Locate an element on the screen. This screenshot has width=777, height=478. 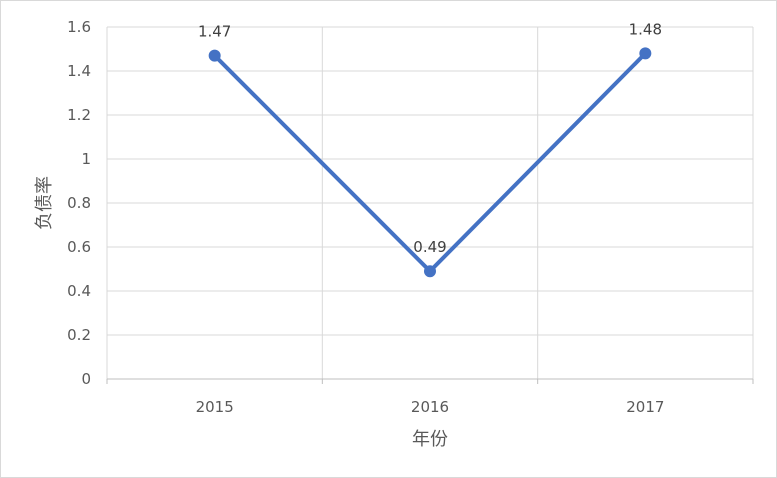
data-label: 1.48 is located at coordinates (645, 29).